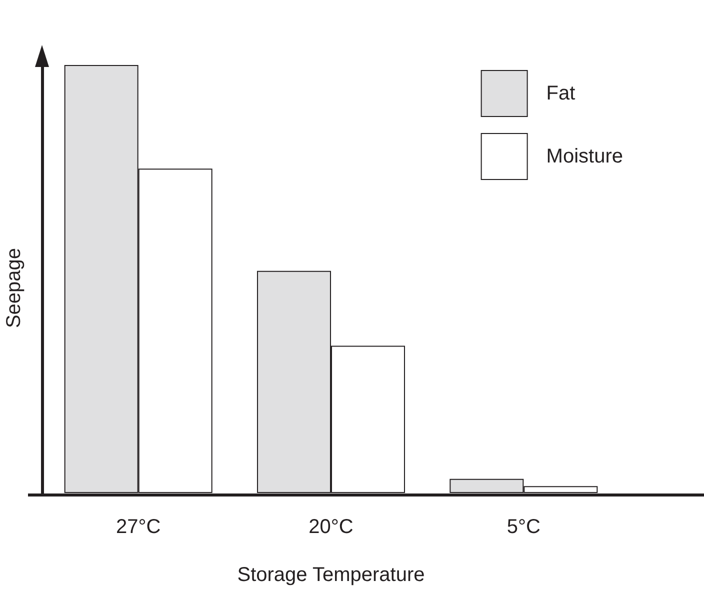 The height and width of the screenshot is (590, 704). Describe the element at coordinates (331, 527) in the screenshot. I see `x-tick-label: 20°C` at that location.